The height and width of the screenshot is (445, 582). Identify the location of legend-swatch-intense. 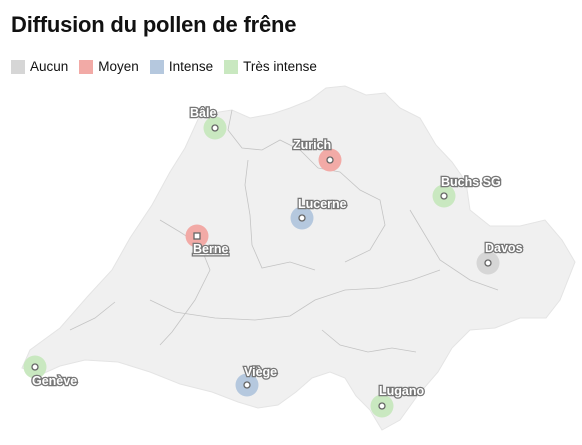
(156, 66).